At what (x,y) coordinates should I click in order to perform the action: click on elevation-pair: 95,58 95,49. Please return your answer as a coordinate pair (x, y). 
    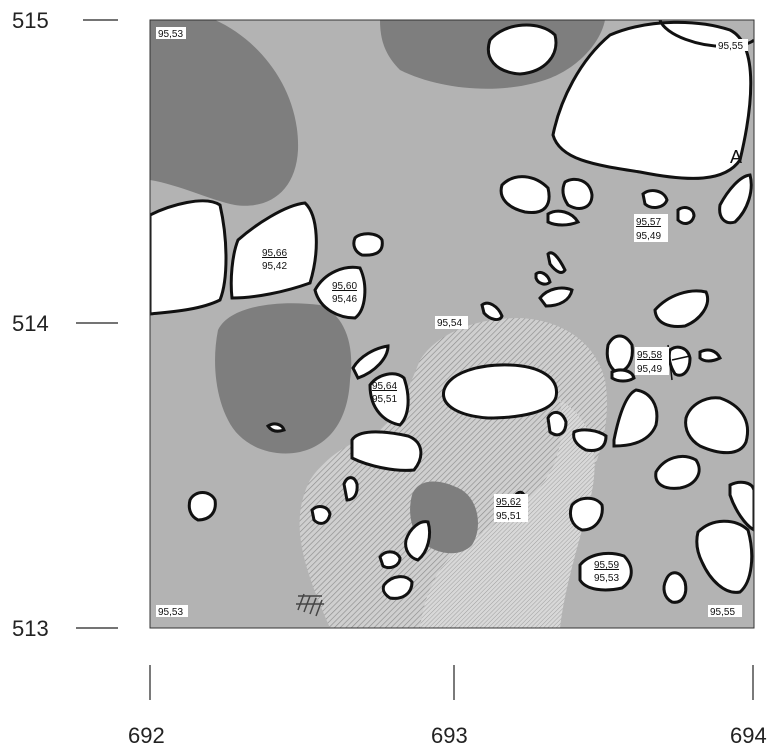
    Looking at the image, I should click on (652, 361).